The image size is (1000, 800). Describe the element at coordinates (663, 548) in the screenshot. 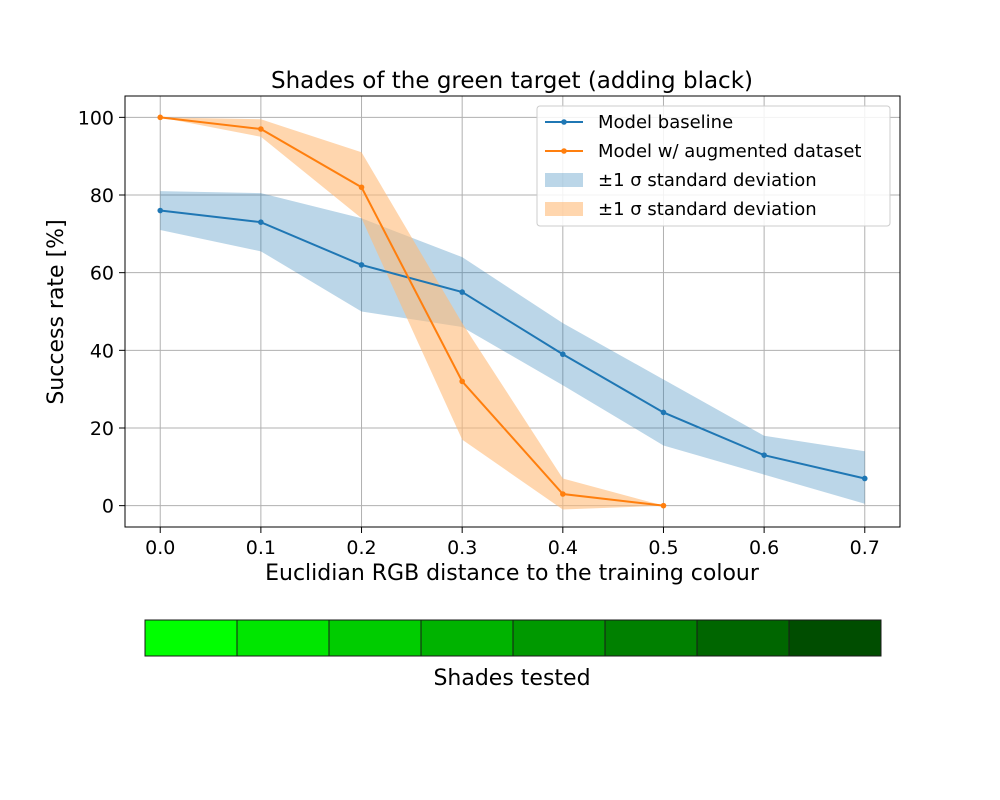

I see `x-tick-label: 0.5` at that location.